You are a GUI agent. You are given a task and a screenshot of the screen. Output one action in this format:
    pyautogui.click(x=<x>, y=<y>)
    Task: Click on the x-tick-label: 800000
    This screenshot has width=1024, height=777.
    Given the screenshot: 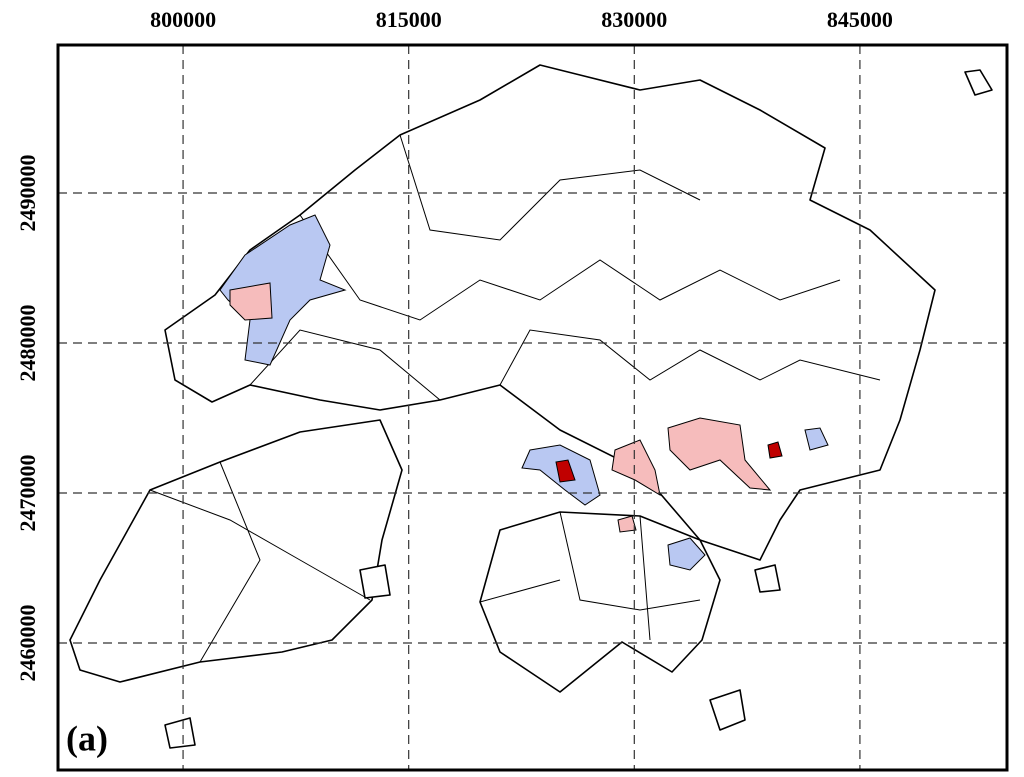 What is the action you would take?
    pyautogui.click(x=183, y=19)
    